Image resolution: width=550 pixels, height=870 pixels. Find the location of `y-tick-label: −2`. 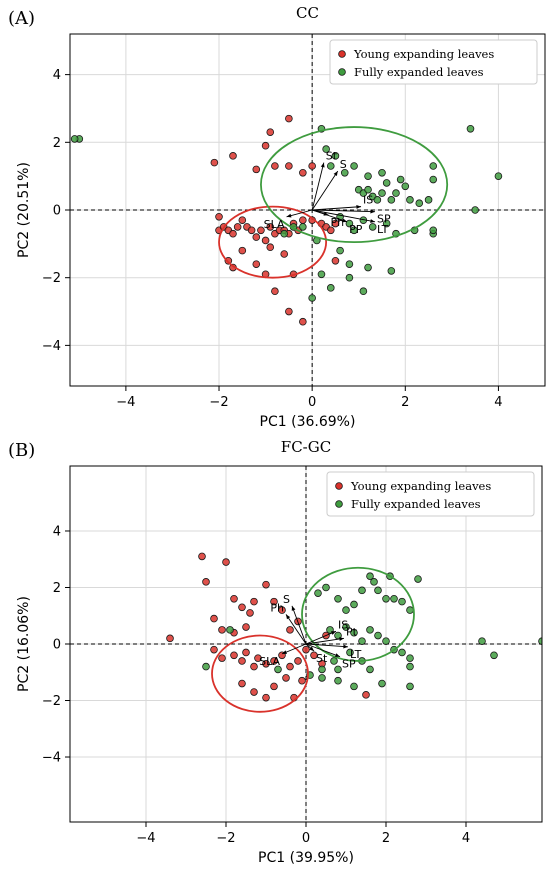

y-tick-label: −2 is located at coordinates (51, 278).